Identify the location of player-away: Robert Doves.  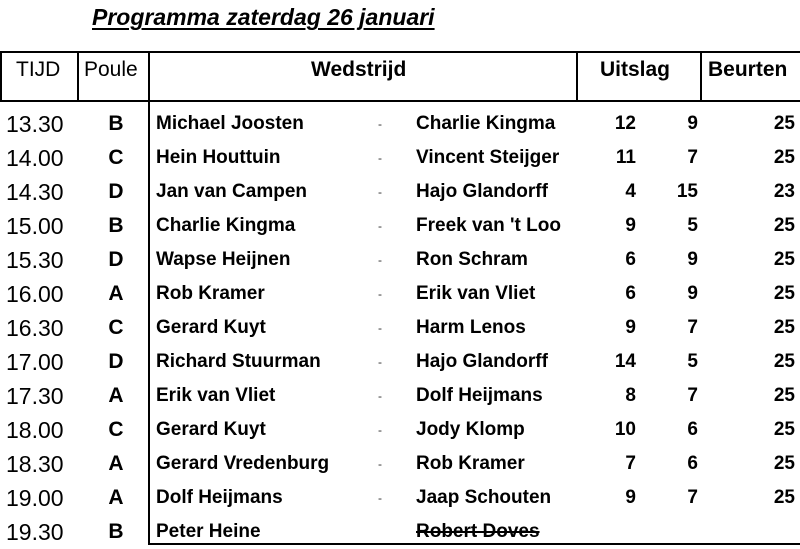
(478, 531).